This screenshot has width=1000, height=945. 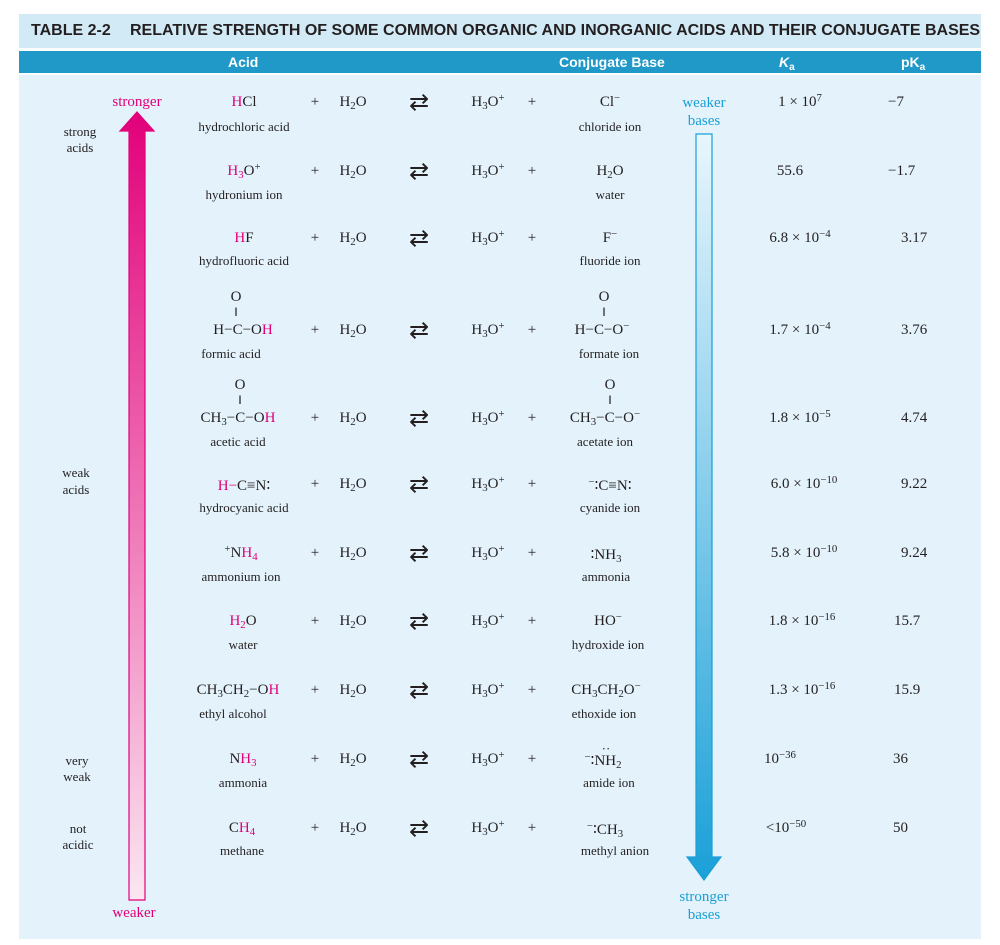 What do you see at coordinates (80, 131) in the screenshot?
I see `strong-acids-label-1: strong` at bounding box center [80, 131].